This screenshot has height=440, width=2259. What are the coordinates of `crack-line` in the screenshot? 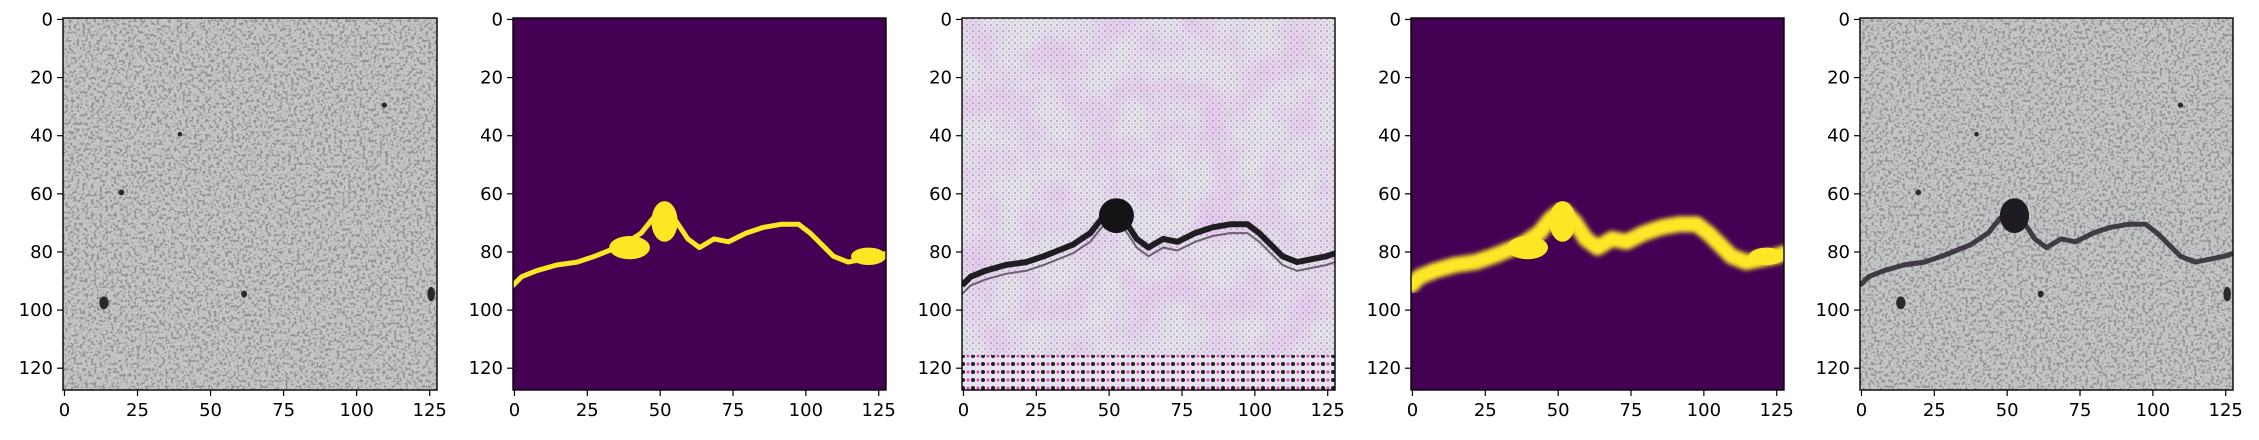 It's located at (2046, 247).